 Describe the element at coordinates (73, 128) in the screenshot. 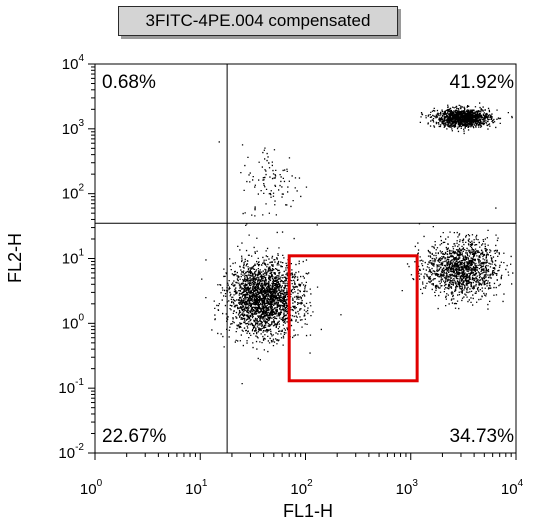

I see `y-tick-label: 10³` at that location.